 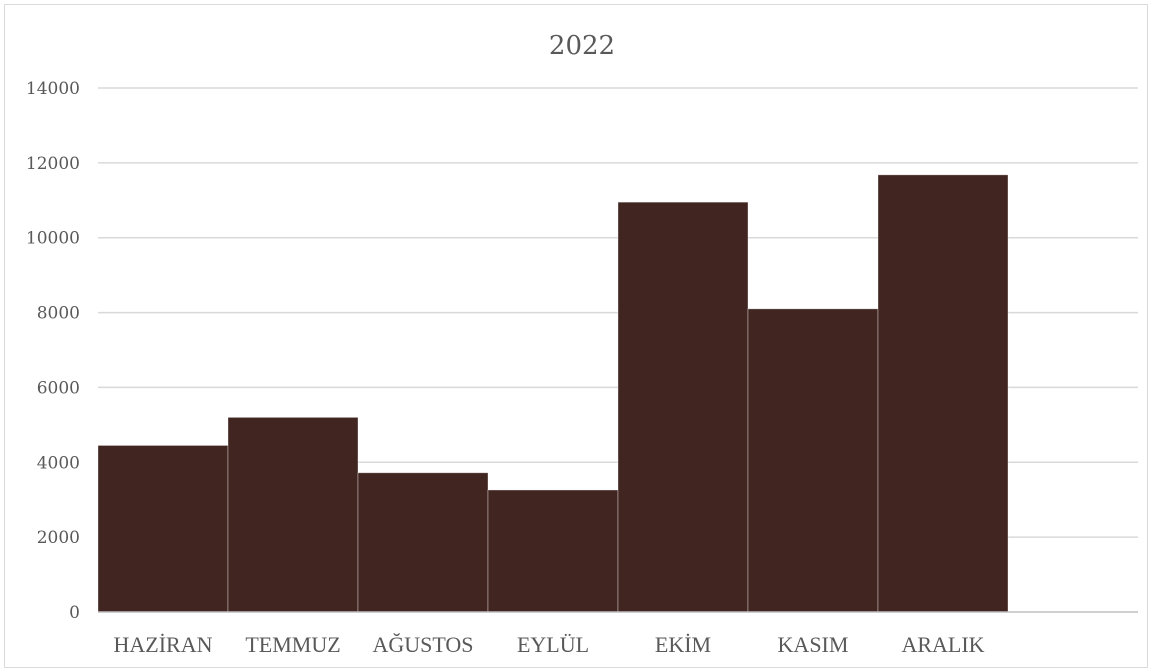 What do you see at coordinates (292, 644) in the screenshot?
I see `x-tick-label: TEMMUZ` at bounding box center [292, 644].